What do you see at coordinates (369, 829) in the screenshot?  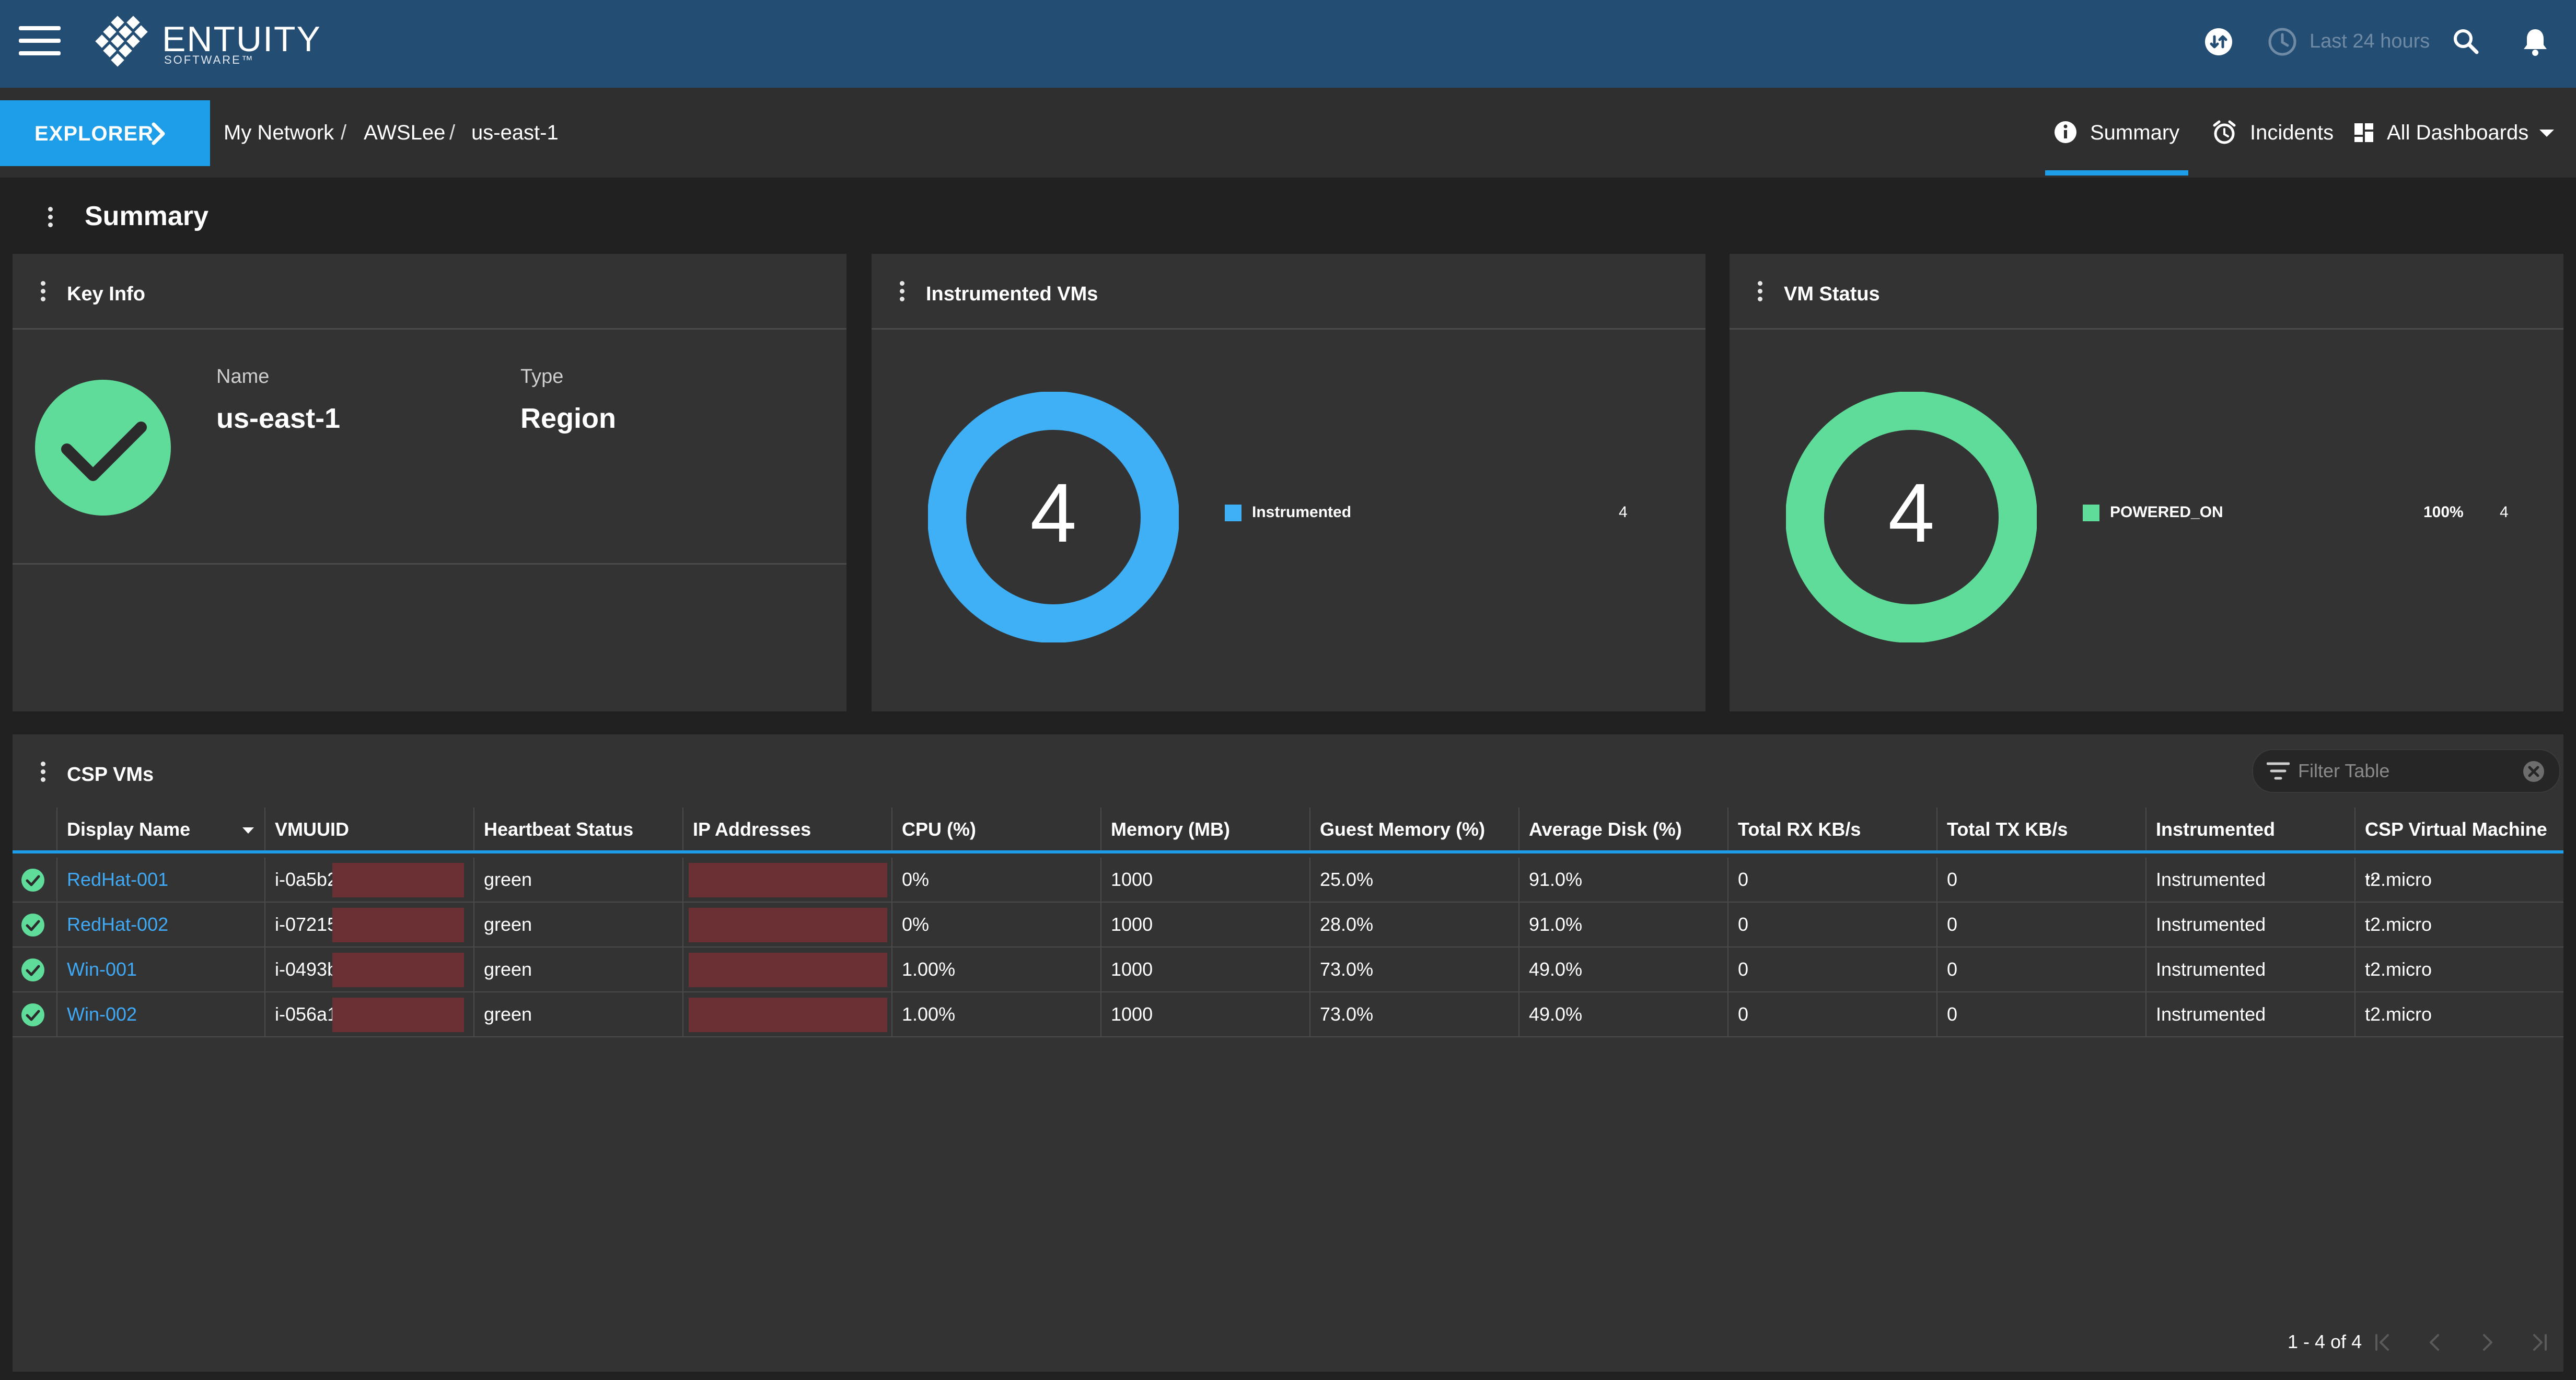 I see `column-header-vmuuid: VMUUID` at bounding box center [369, 829].